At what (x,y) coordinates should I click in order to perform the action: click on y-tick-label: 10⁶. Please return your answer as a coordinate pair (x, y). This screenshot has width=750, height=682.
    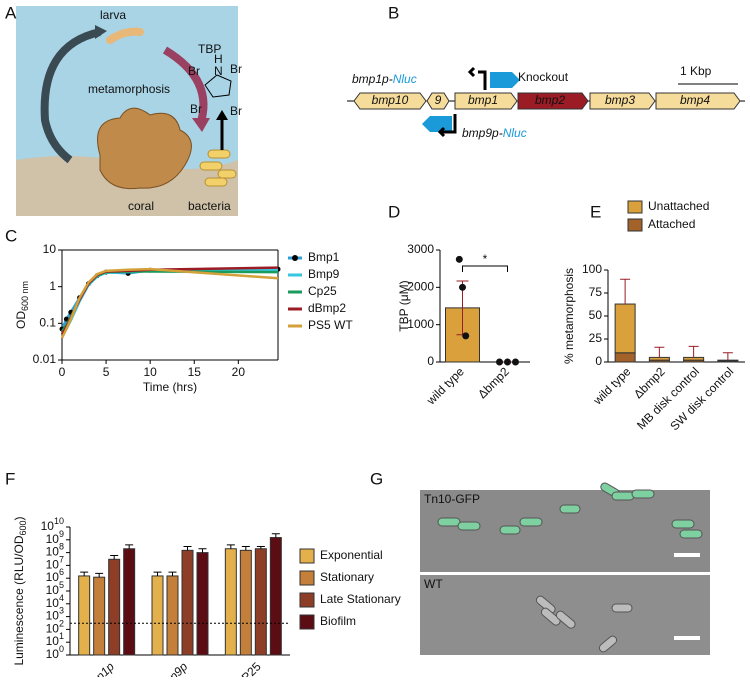
    Looking at the image, I should click on (55, 576).